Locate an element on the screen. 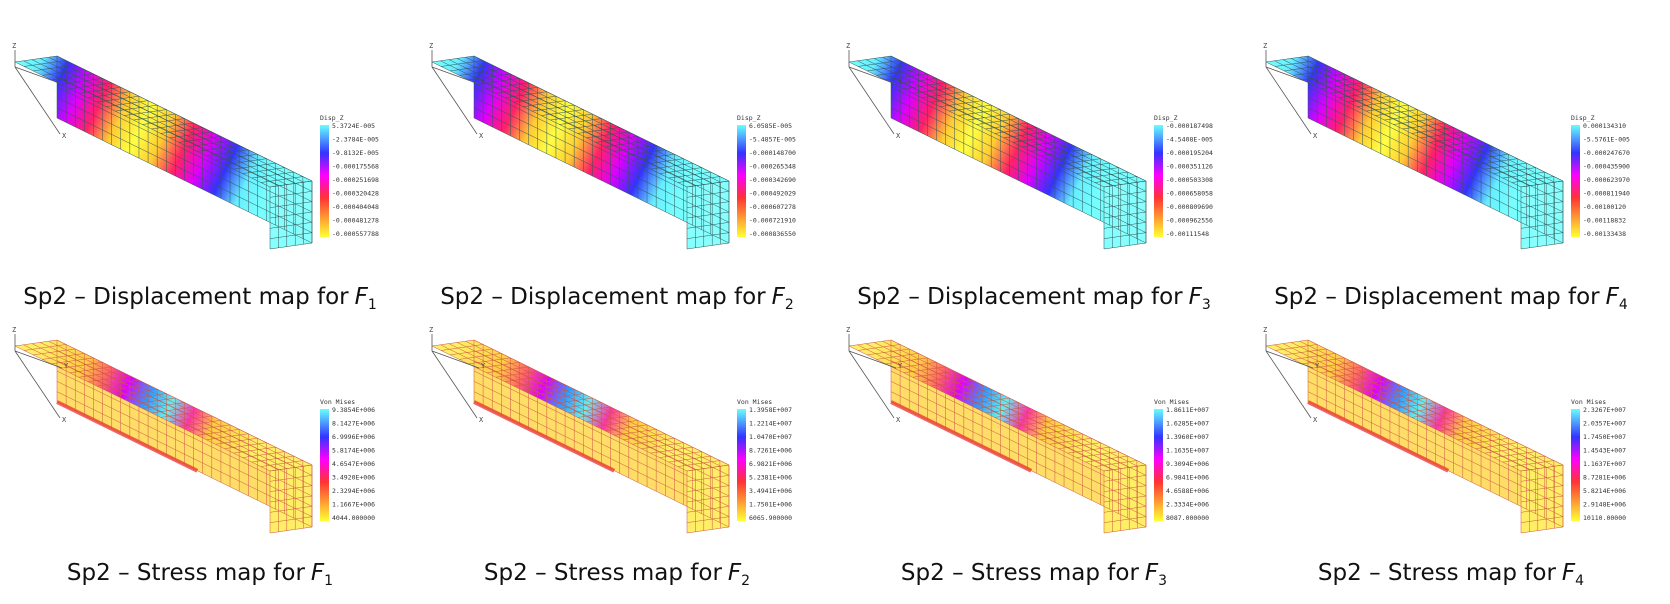 Image resolution: width=1670 pixels, height=604 pixels. legend-label: 3.4920E+006 is located at coordinates (353, 478).